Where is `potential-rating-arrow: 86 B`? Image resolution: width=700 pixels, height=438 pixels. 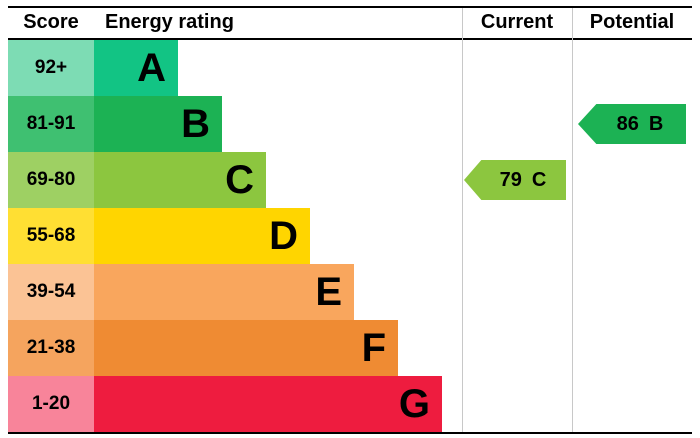
potential-rating-arrow: 86 B is located at coordinates (632, 124).